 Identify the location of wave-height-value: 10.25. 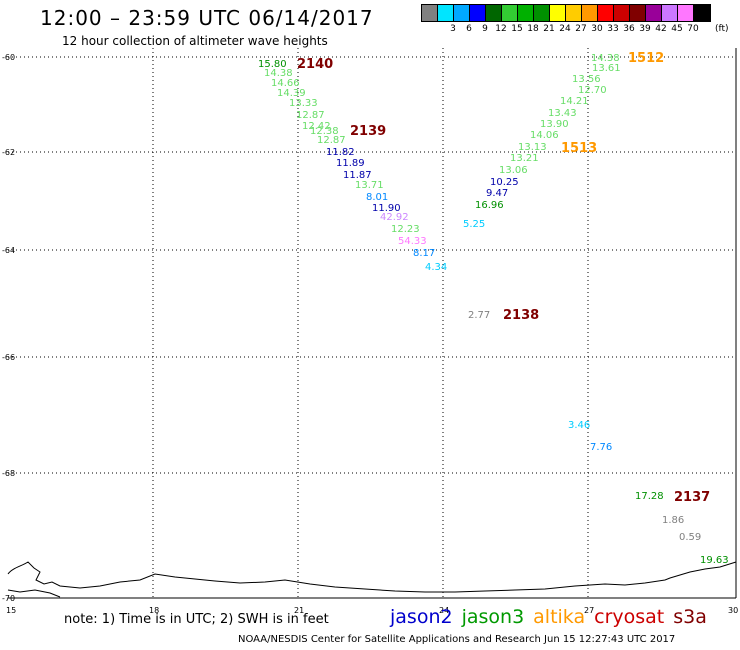
(504, 182).